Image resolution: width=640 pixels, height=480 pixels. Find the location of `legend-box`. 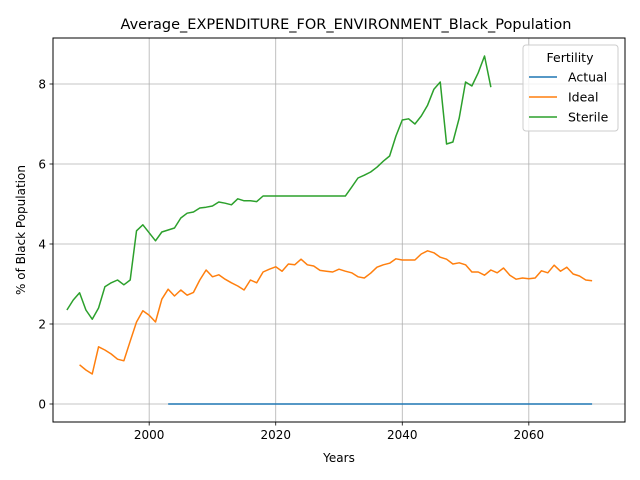

legend-box is located at coordinates (570, 88).